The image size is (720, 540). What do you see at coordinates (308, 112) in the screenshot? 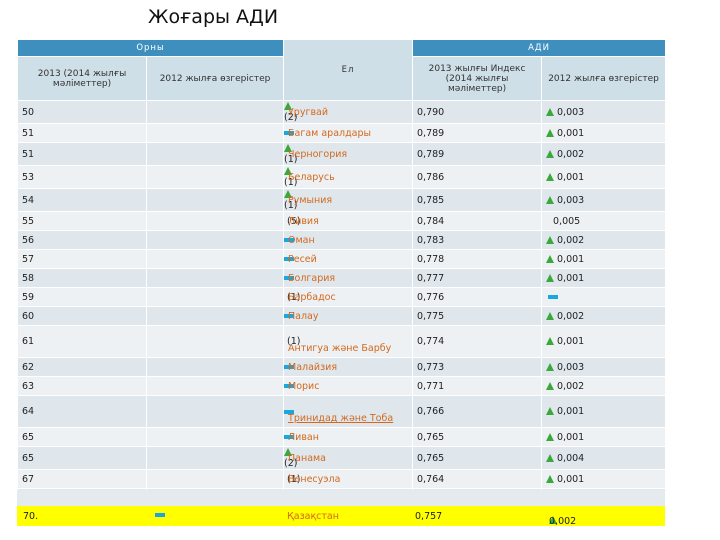
I see `country-name: Уругвай` at bounding box center [308, 112].